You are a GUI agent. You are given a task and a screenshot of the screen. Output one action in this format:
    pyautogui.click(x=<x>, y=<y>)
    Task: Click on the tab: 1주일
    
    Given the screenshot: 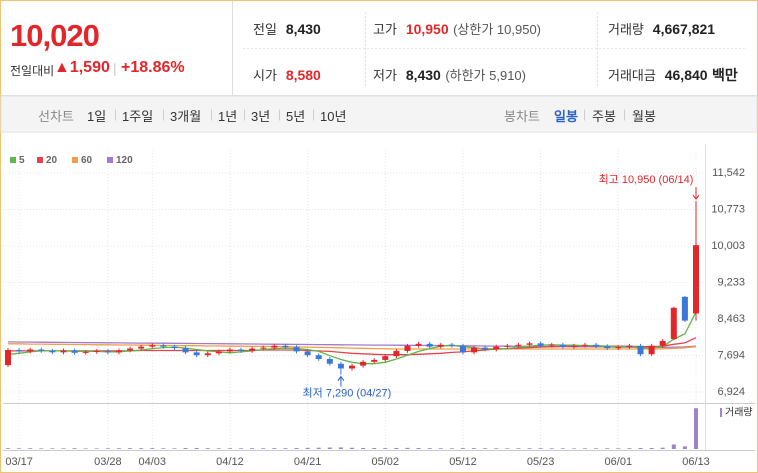 What is the action you would take?
    pyautogui.click(x=138, y=116)
    